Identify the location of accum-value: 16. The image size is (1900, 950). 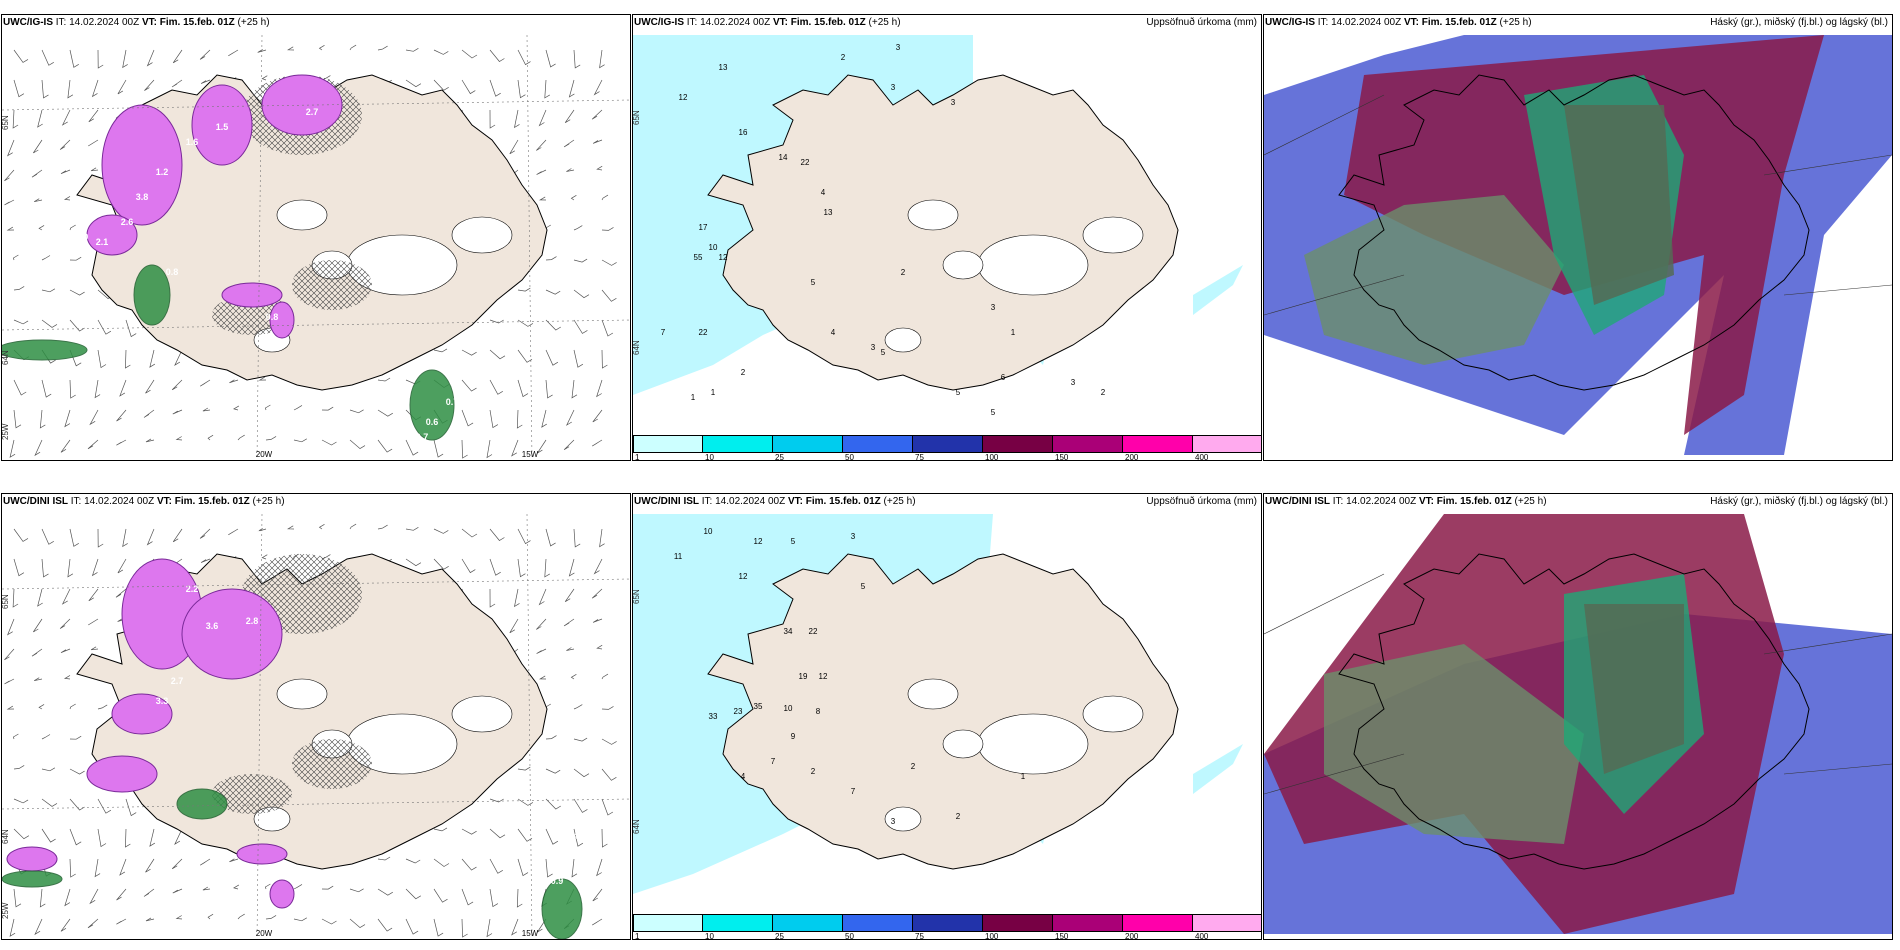
(743, 132).